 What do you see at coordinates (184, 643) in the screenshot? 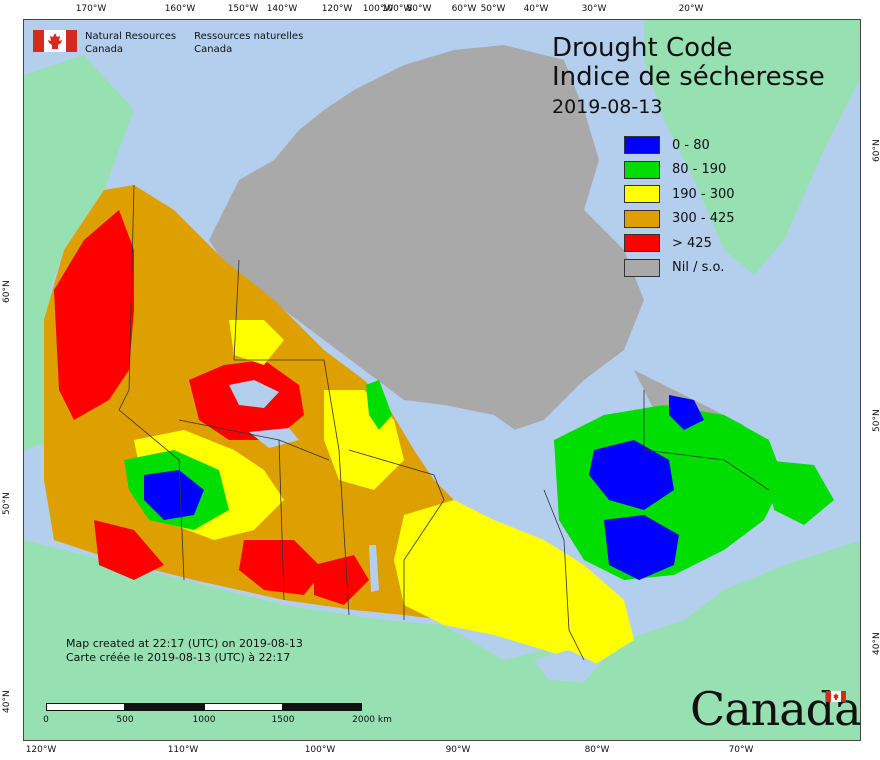
I see `credits-en: Map created at 22:17 (UTC) on 2019-08-13` at bounding box center [184, 643].